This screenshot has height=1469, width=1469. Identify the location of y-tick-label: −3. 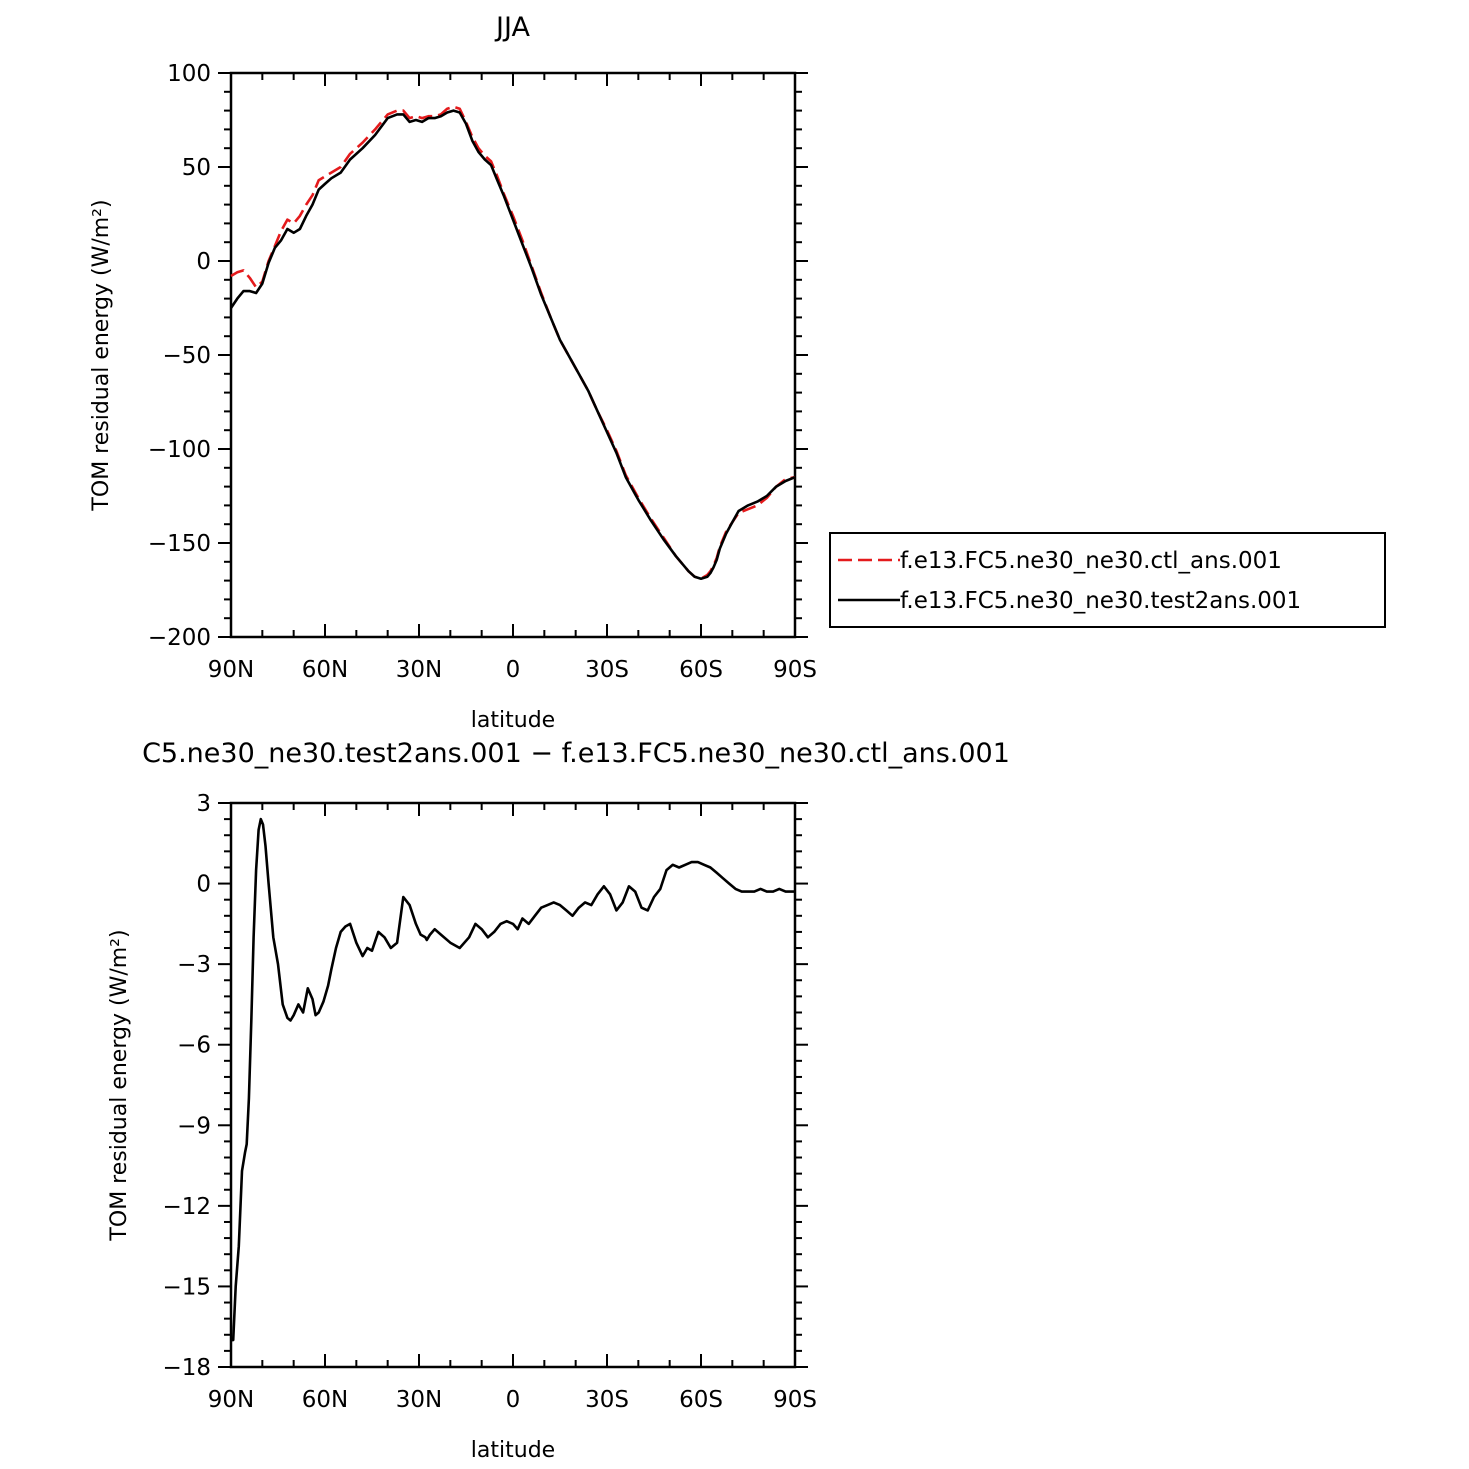
(194, 965).